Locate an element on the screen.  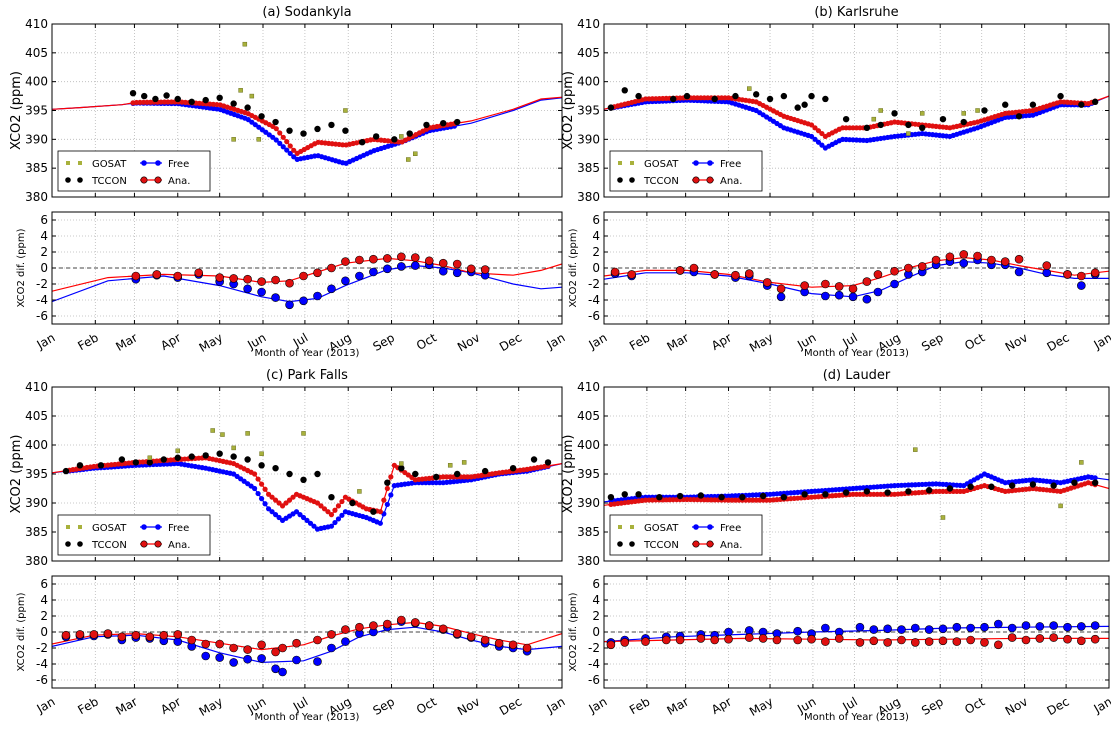
y-tick-label: 400 is located at coordinates (588, 82).